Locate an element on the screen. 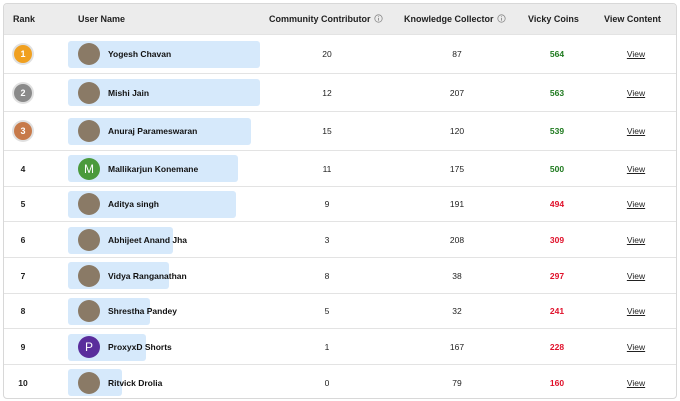  table-row: 8 Shrestha Pandey 5 32 241 View is located at coordinates (340, 311).